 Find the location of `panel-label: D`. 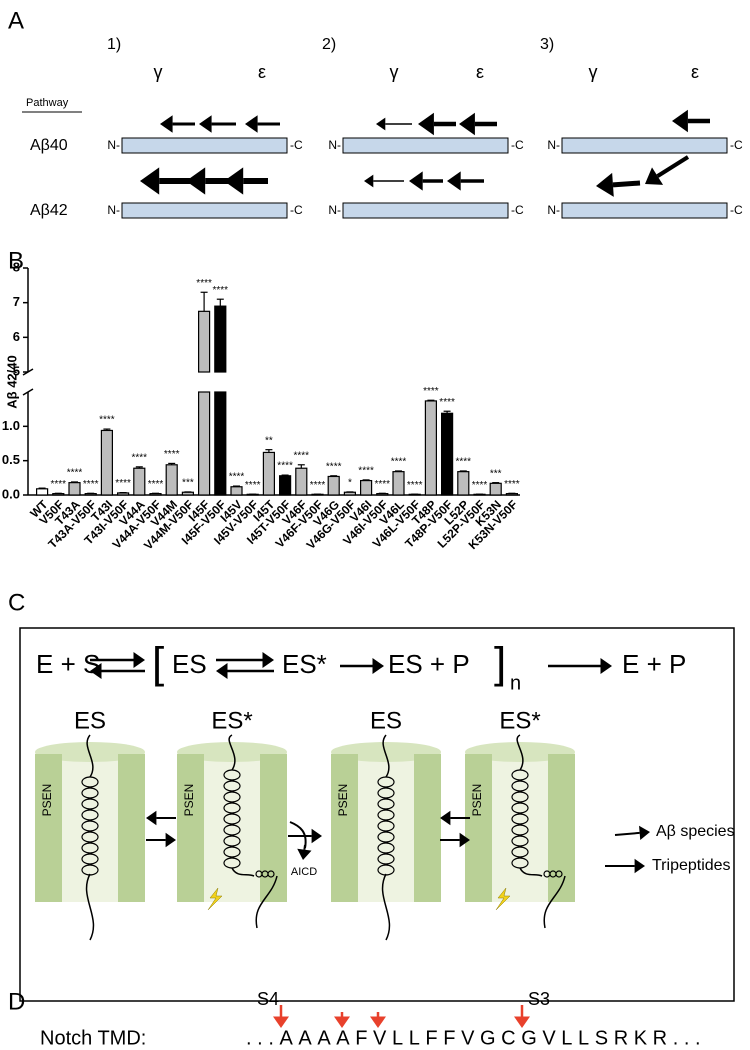

panel-label: D is located at coordinates (16, 1001).